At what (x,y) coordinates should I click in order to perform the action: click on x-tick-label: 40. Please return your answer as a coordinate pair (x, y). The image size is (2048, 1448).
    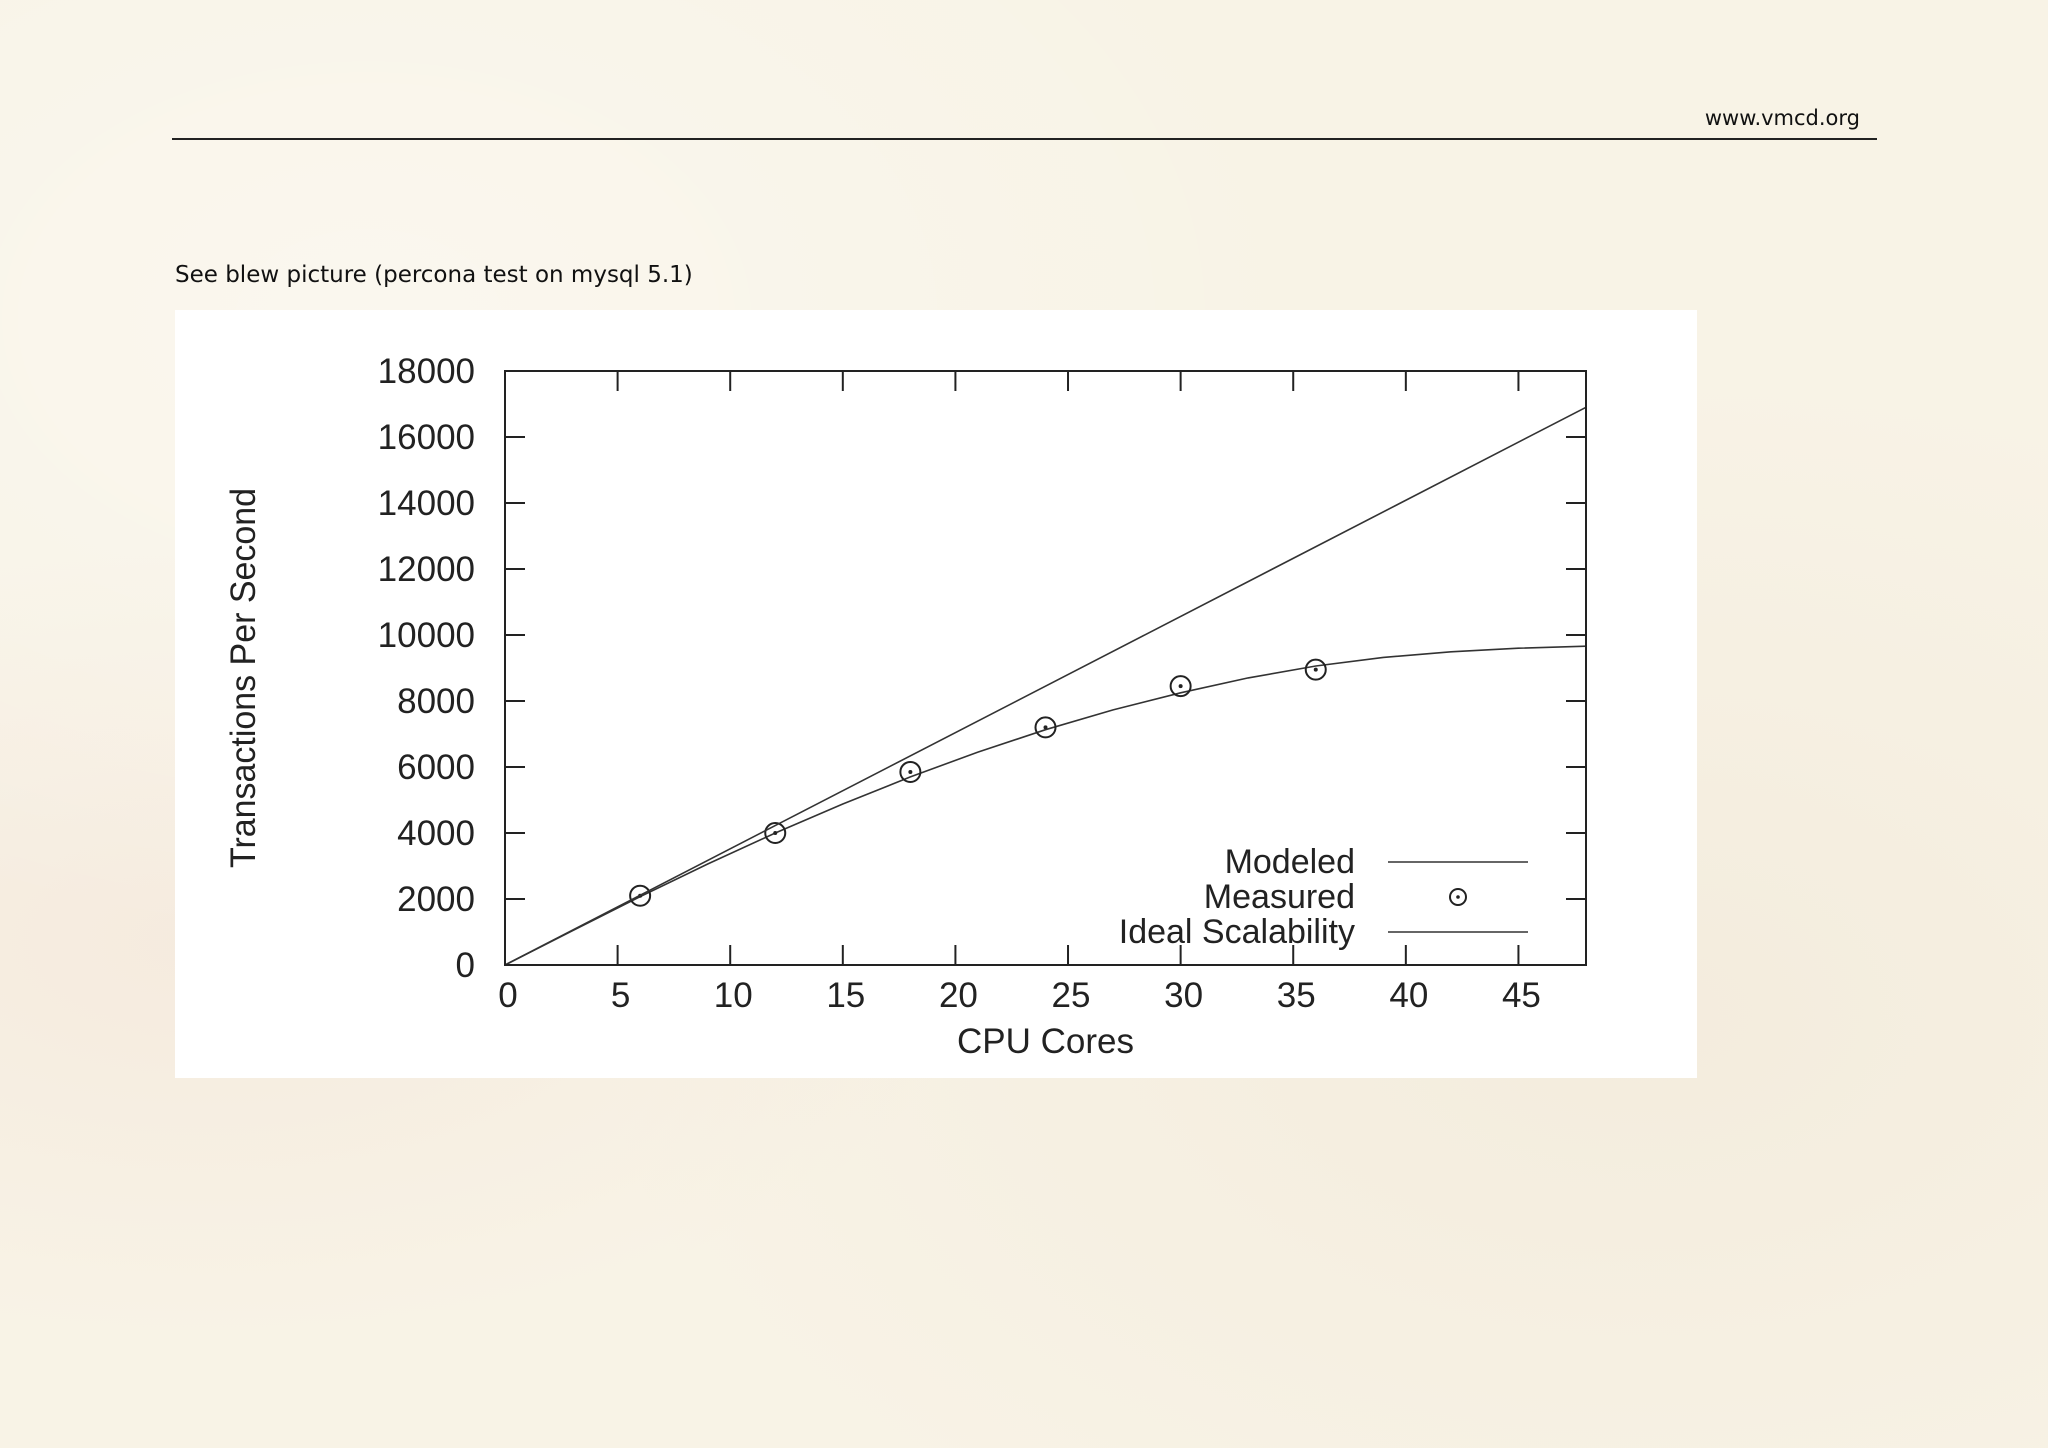
    Looking at the image, I should click on (1408, 995).